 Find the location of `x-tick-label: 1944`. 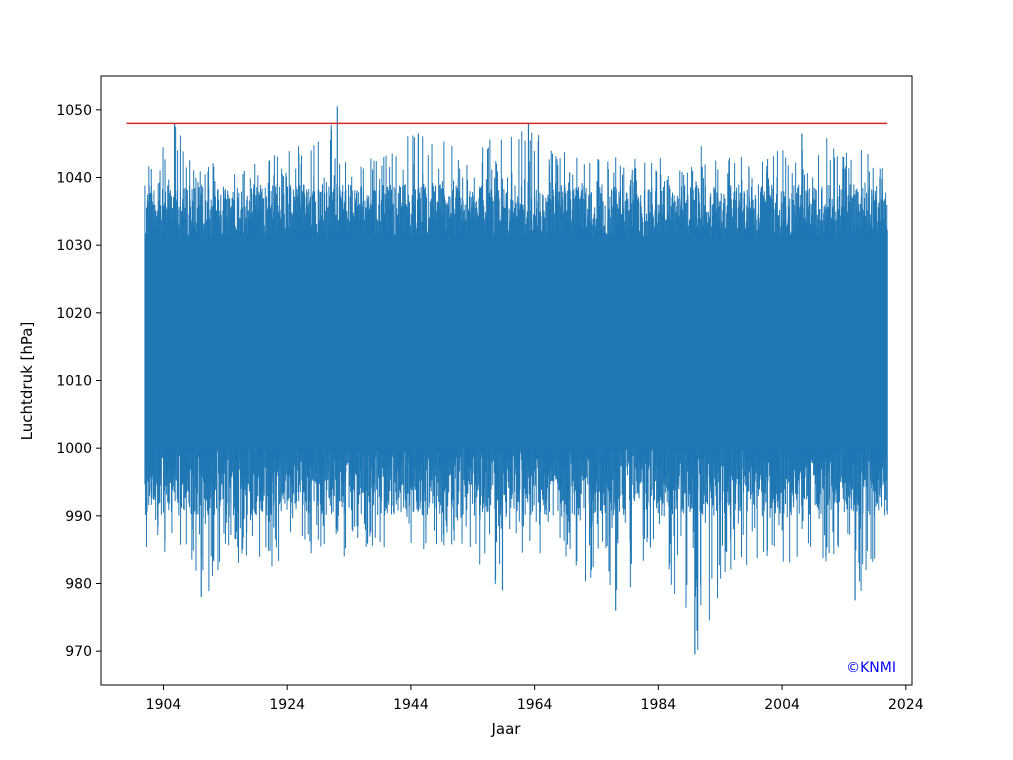

x-tick-label: 1944 is located at coordinates (411, 705).